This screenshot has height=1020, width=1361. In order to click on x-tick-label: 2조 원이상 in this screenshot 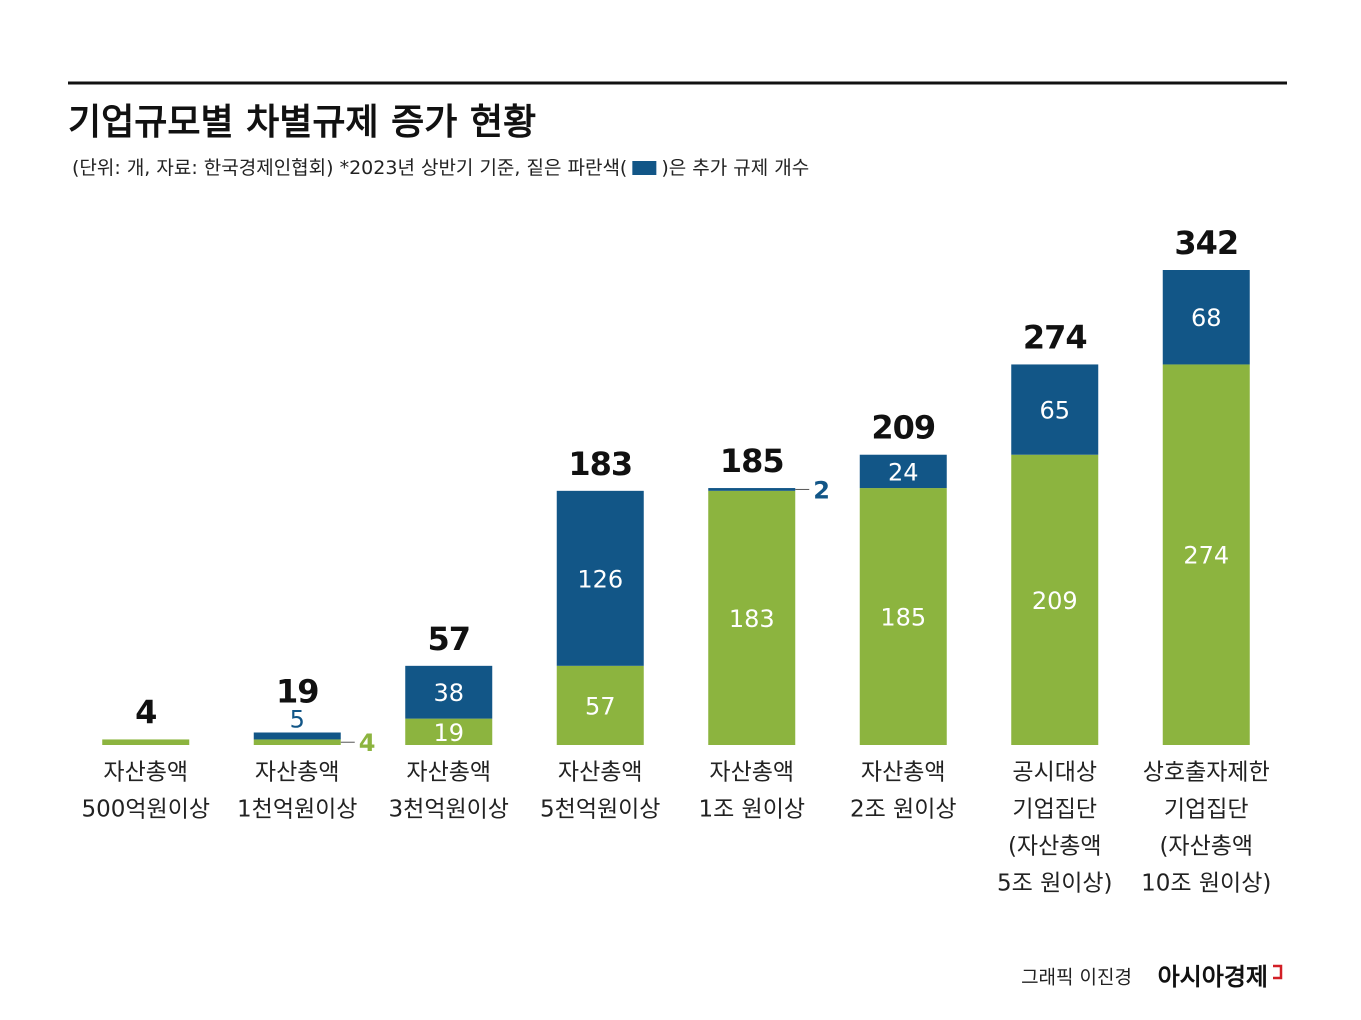, I will do `click(903, 810)`.